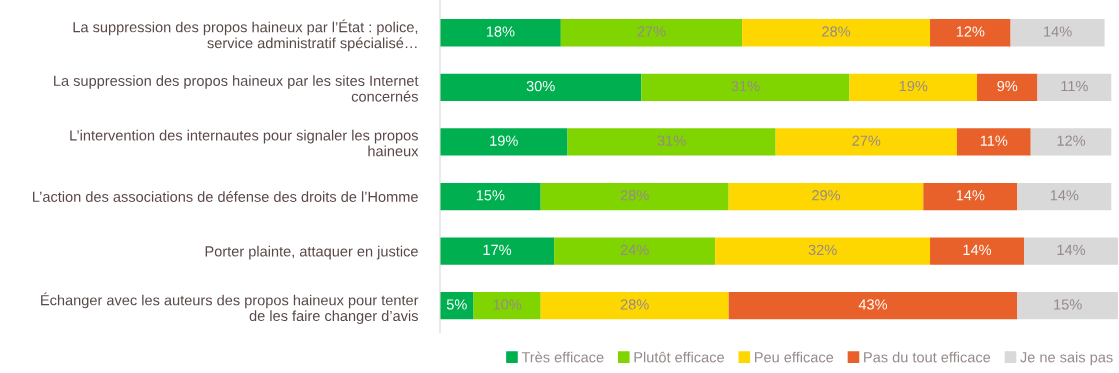 This screenshot has width=1119, height=373. I want to click on y-tick-label: L’action des associations de défense des droits de l’Homme, so click(225, 196).